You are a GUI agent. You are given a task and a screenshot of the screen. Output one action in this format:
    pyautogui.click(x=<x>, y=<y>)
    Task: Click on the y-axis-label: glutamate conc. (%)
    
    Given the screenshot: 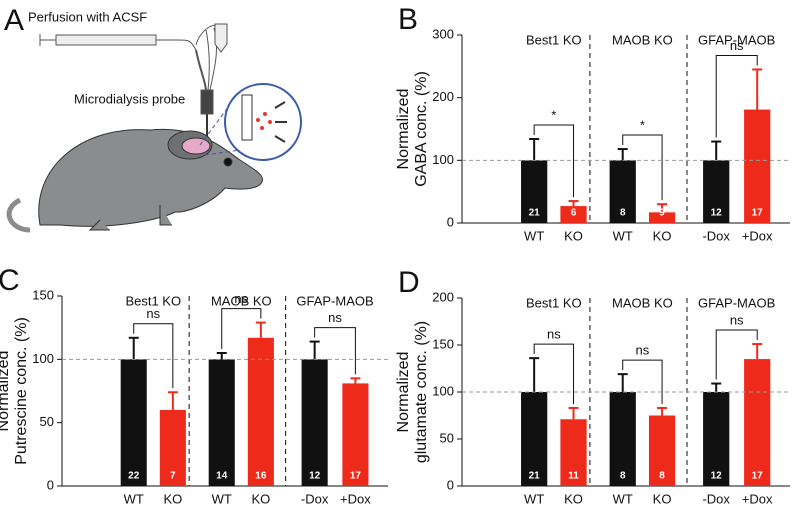 What is the action you would take?
    pyautogui.click(x=421, y=392)
    